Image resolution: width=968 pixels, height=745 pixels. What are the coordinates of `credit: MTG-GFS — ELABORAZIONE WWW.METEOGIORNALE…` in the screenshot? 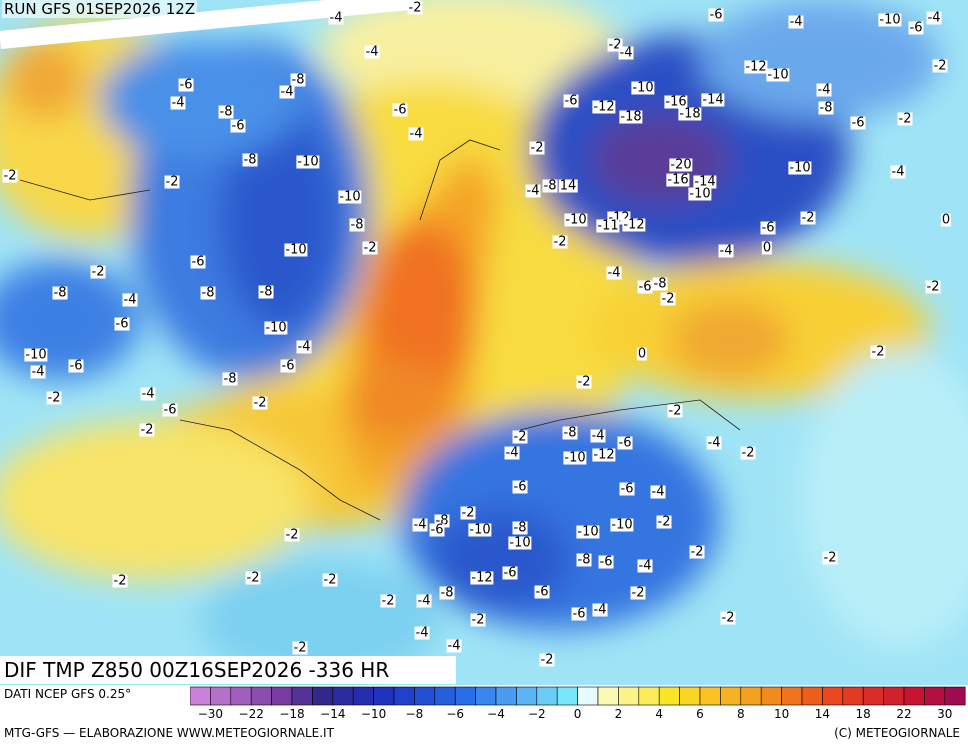 It's located at (169, 733).